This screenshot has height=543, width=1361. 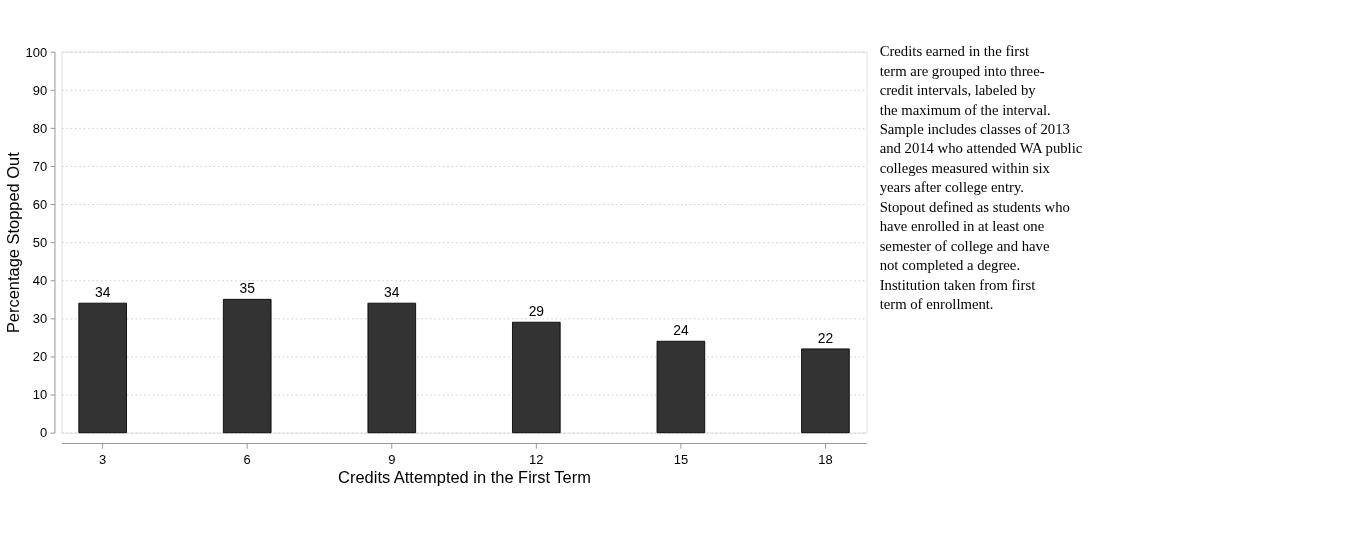 I want to click on x-tick-label: 6, so click(x=247, y=460).